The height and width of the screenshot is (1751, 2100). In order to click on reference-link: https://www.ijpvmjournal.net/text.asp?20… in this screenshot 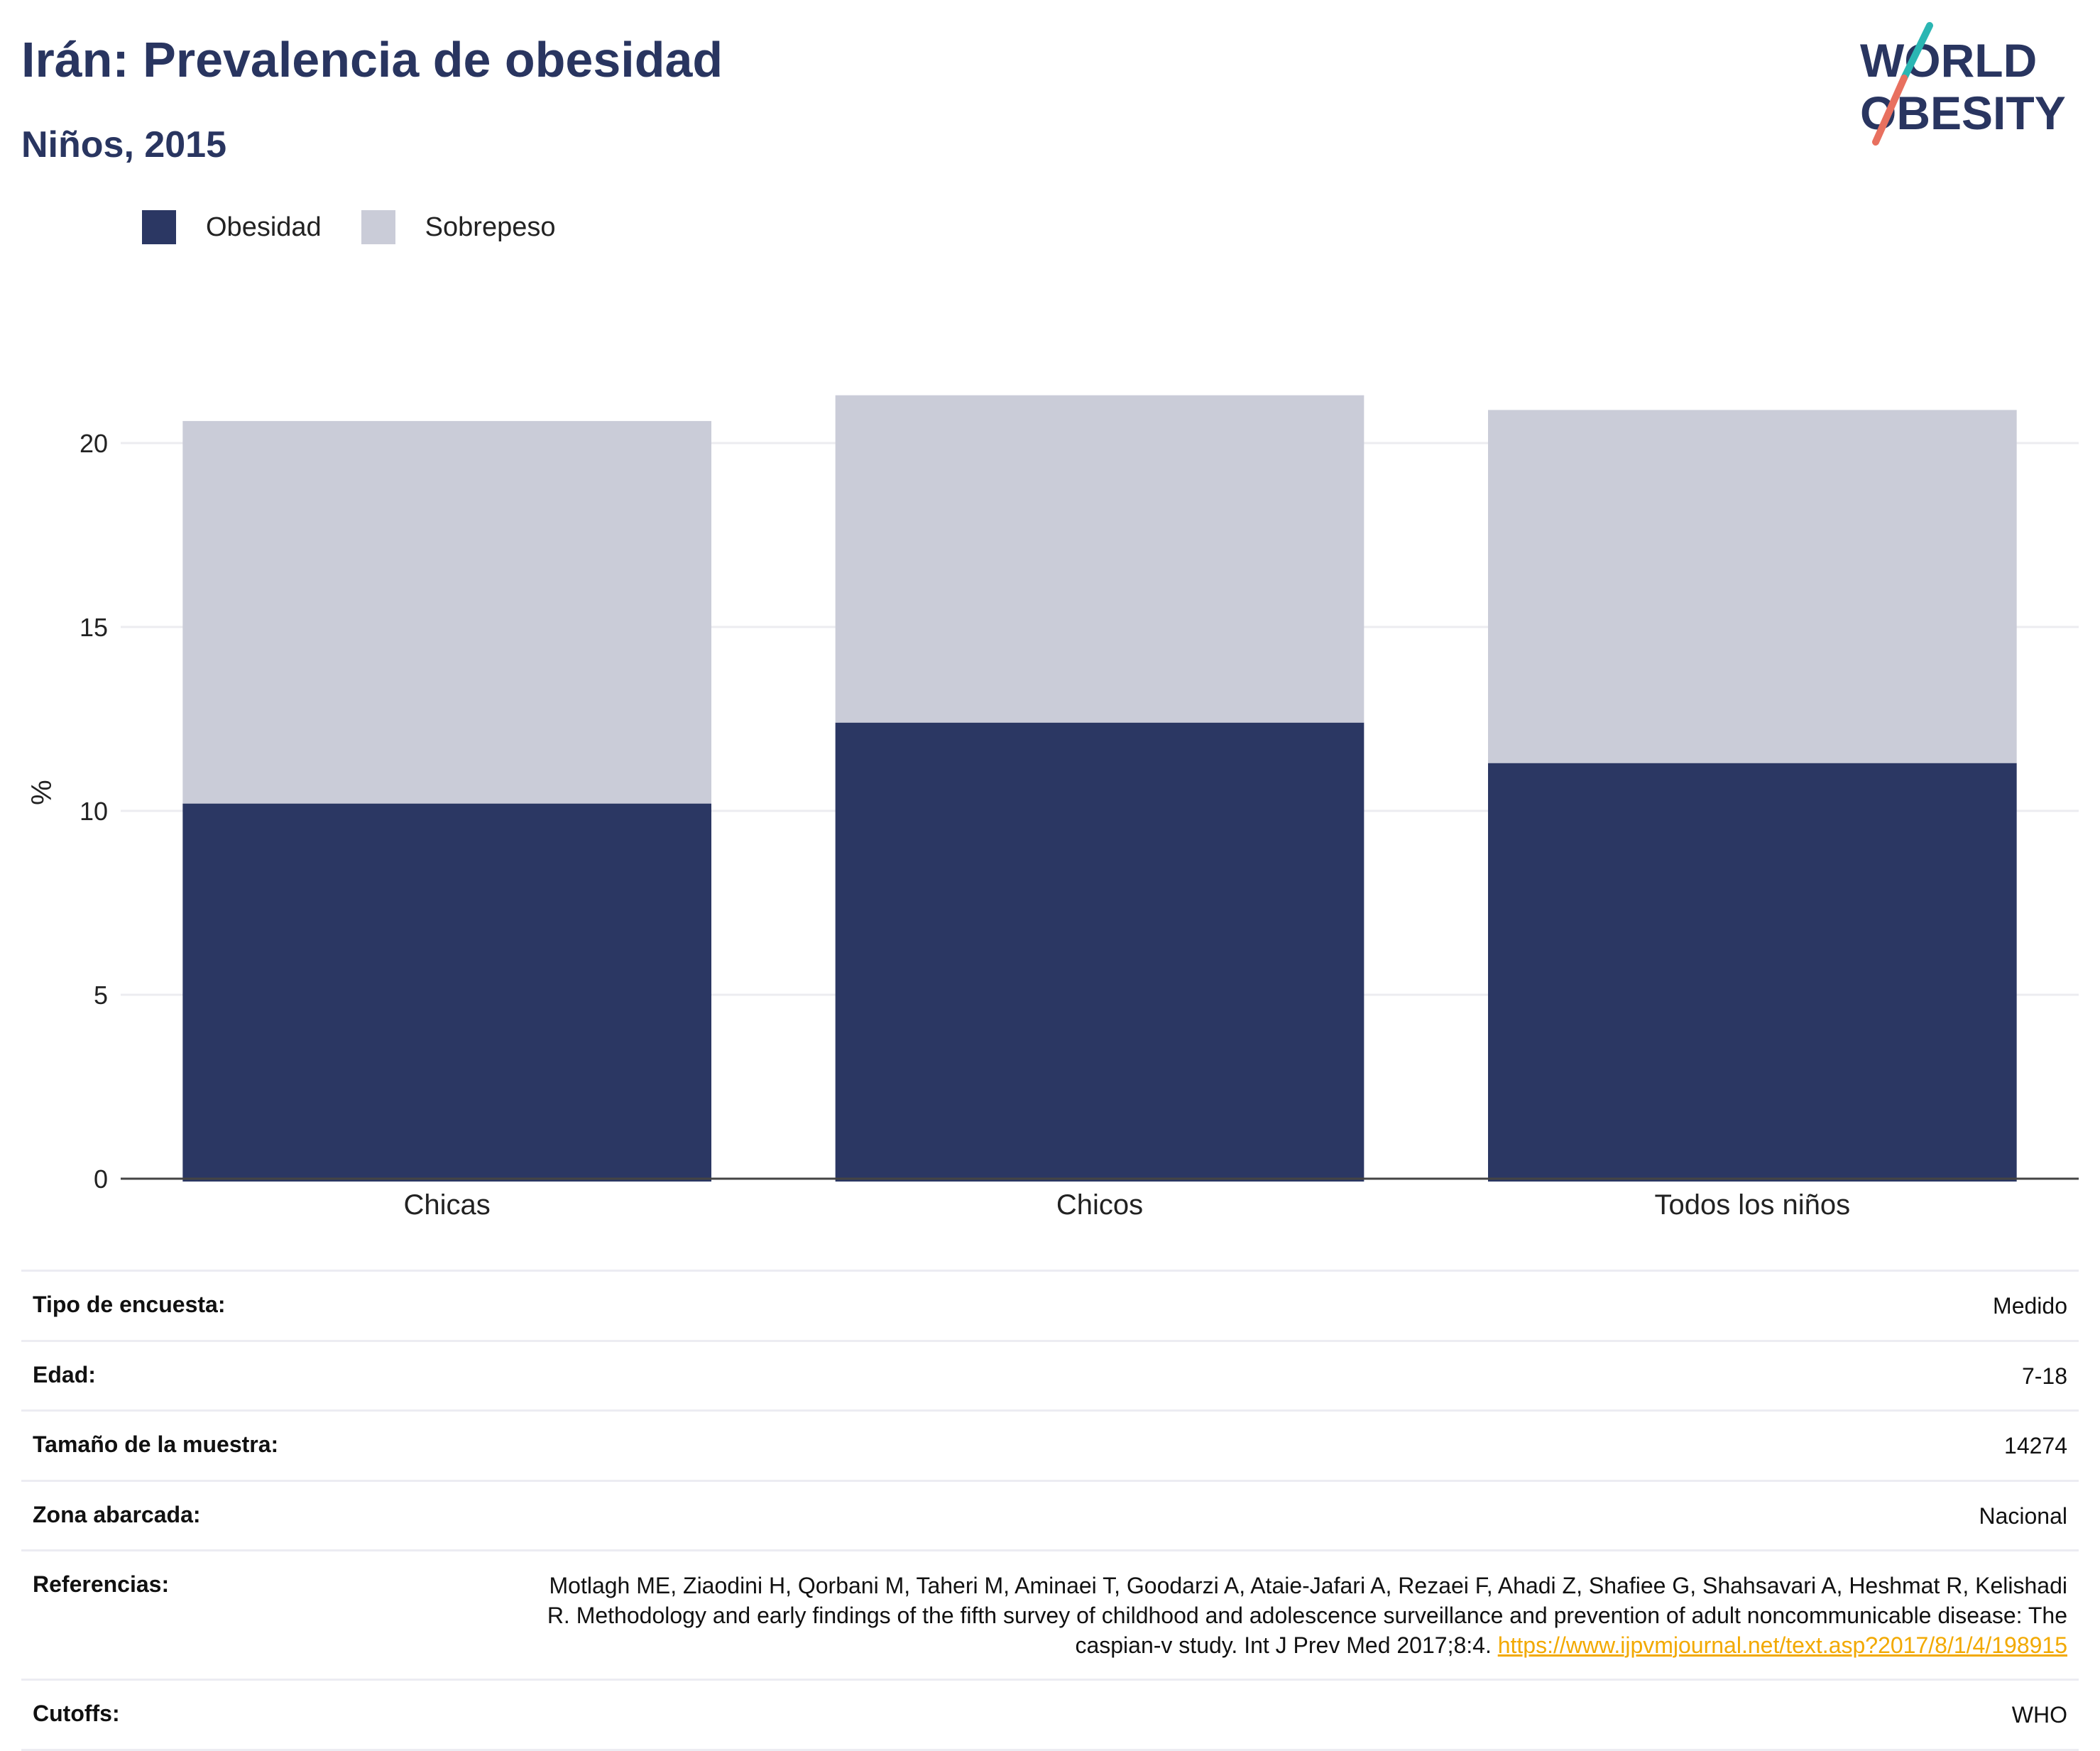, I will do `click(1782, 1645)`.